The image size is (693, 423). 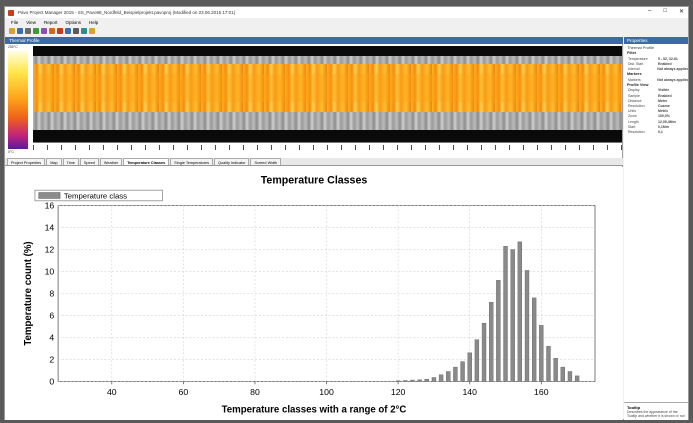 What do you see at coordinates (68, 31) in the screenshot?
I see `report-icon` at bounding box center [68, 31].